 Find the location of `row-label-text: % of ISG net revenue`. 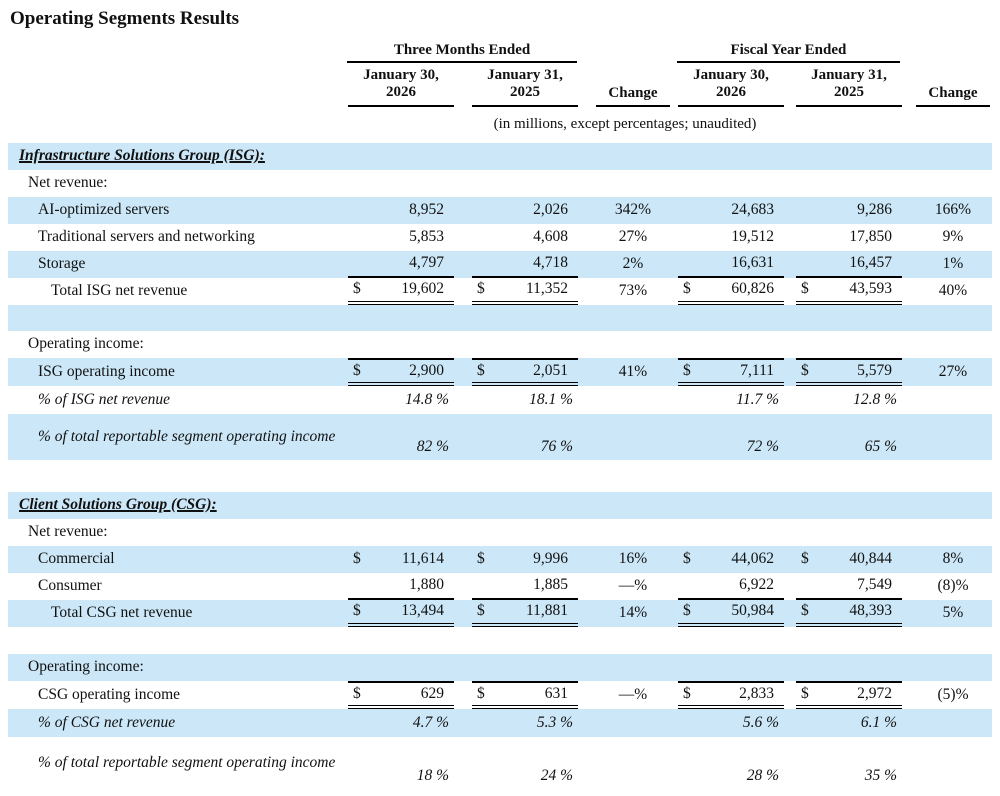

row-label-text: % of ISG net revenue is located at coordinates (104, 399).